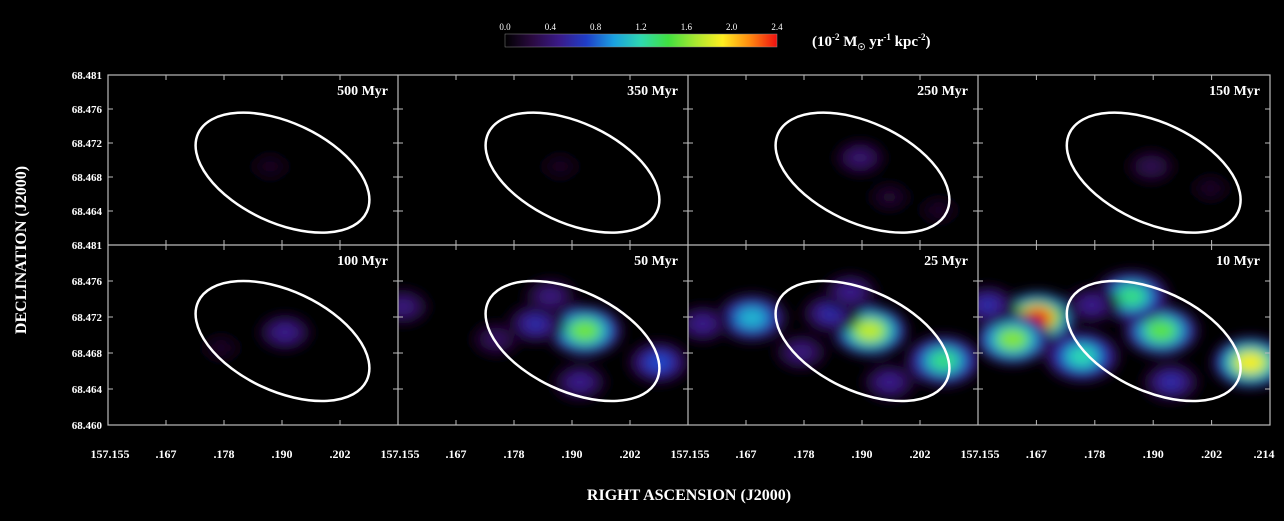  I want to click on panel-150-myr: 150 Myr, so click(1124, 160).